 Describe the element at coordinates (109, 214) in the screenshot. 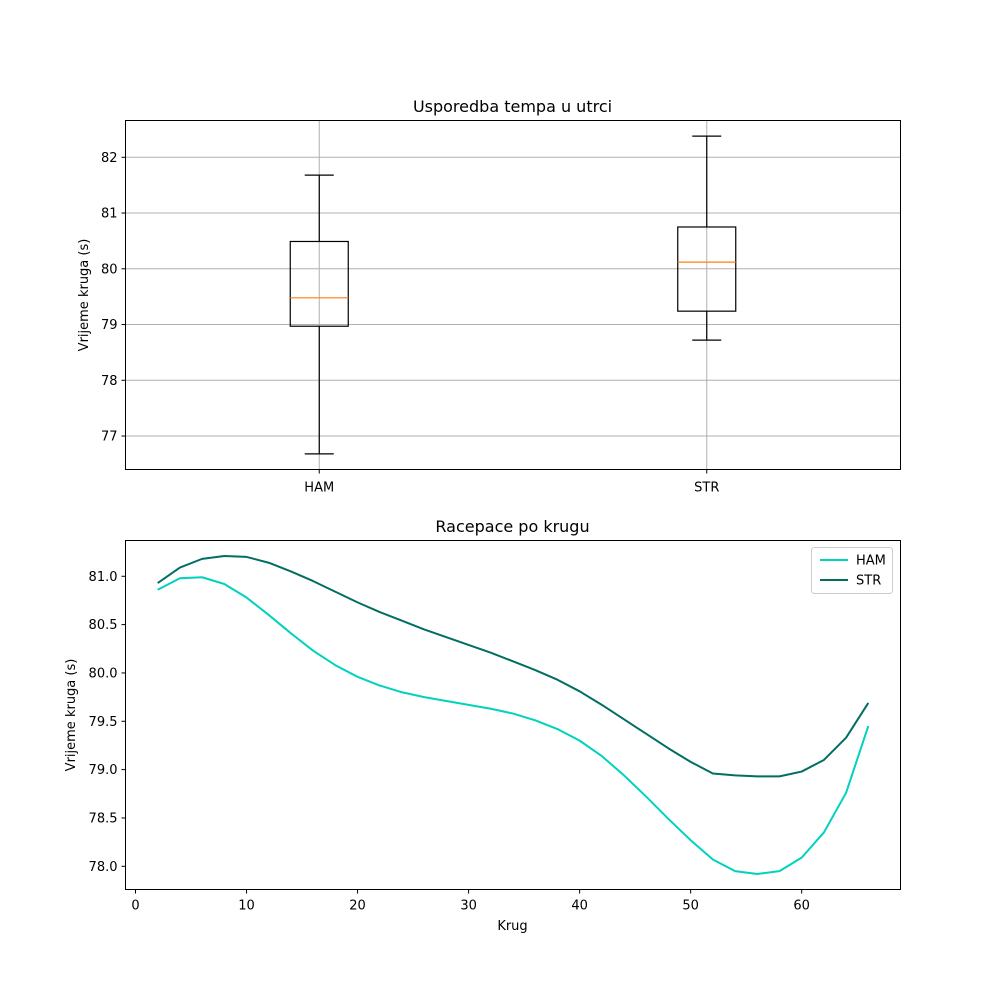

I see `y-tick-label: 81` at that location.